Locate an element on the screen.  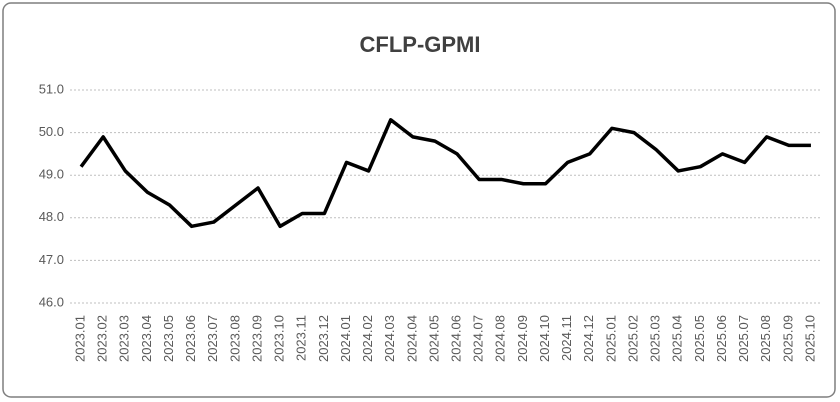
chart-title: CFLP-GPMI is located at coordinates (420, 44).